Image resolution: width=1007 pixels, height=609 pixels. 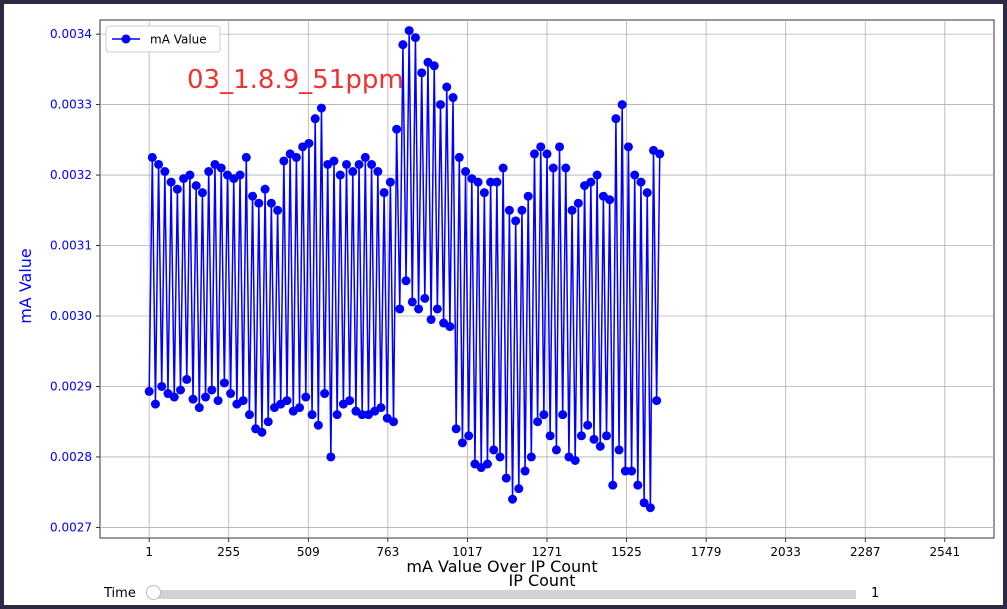 What do you see at coordinates (865, 552) in the screenshot?
I see `x-tick-label: 2287` at bounding box center [865, 552].